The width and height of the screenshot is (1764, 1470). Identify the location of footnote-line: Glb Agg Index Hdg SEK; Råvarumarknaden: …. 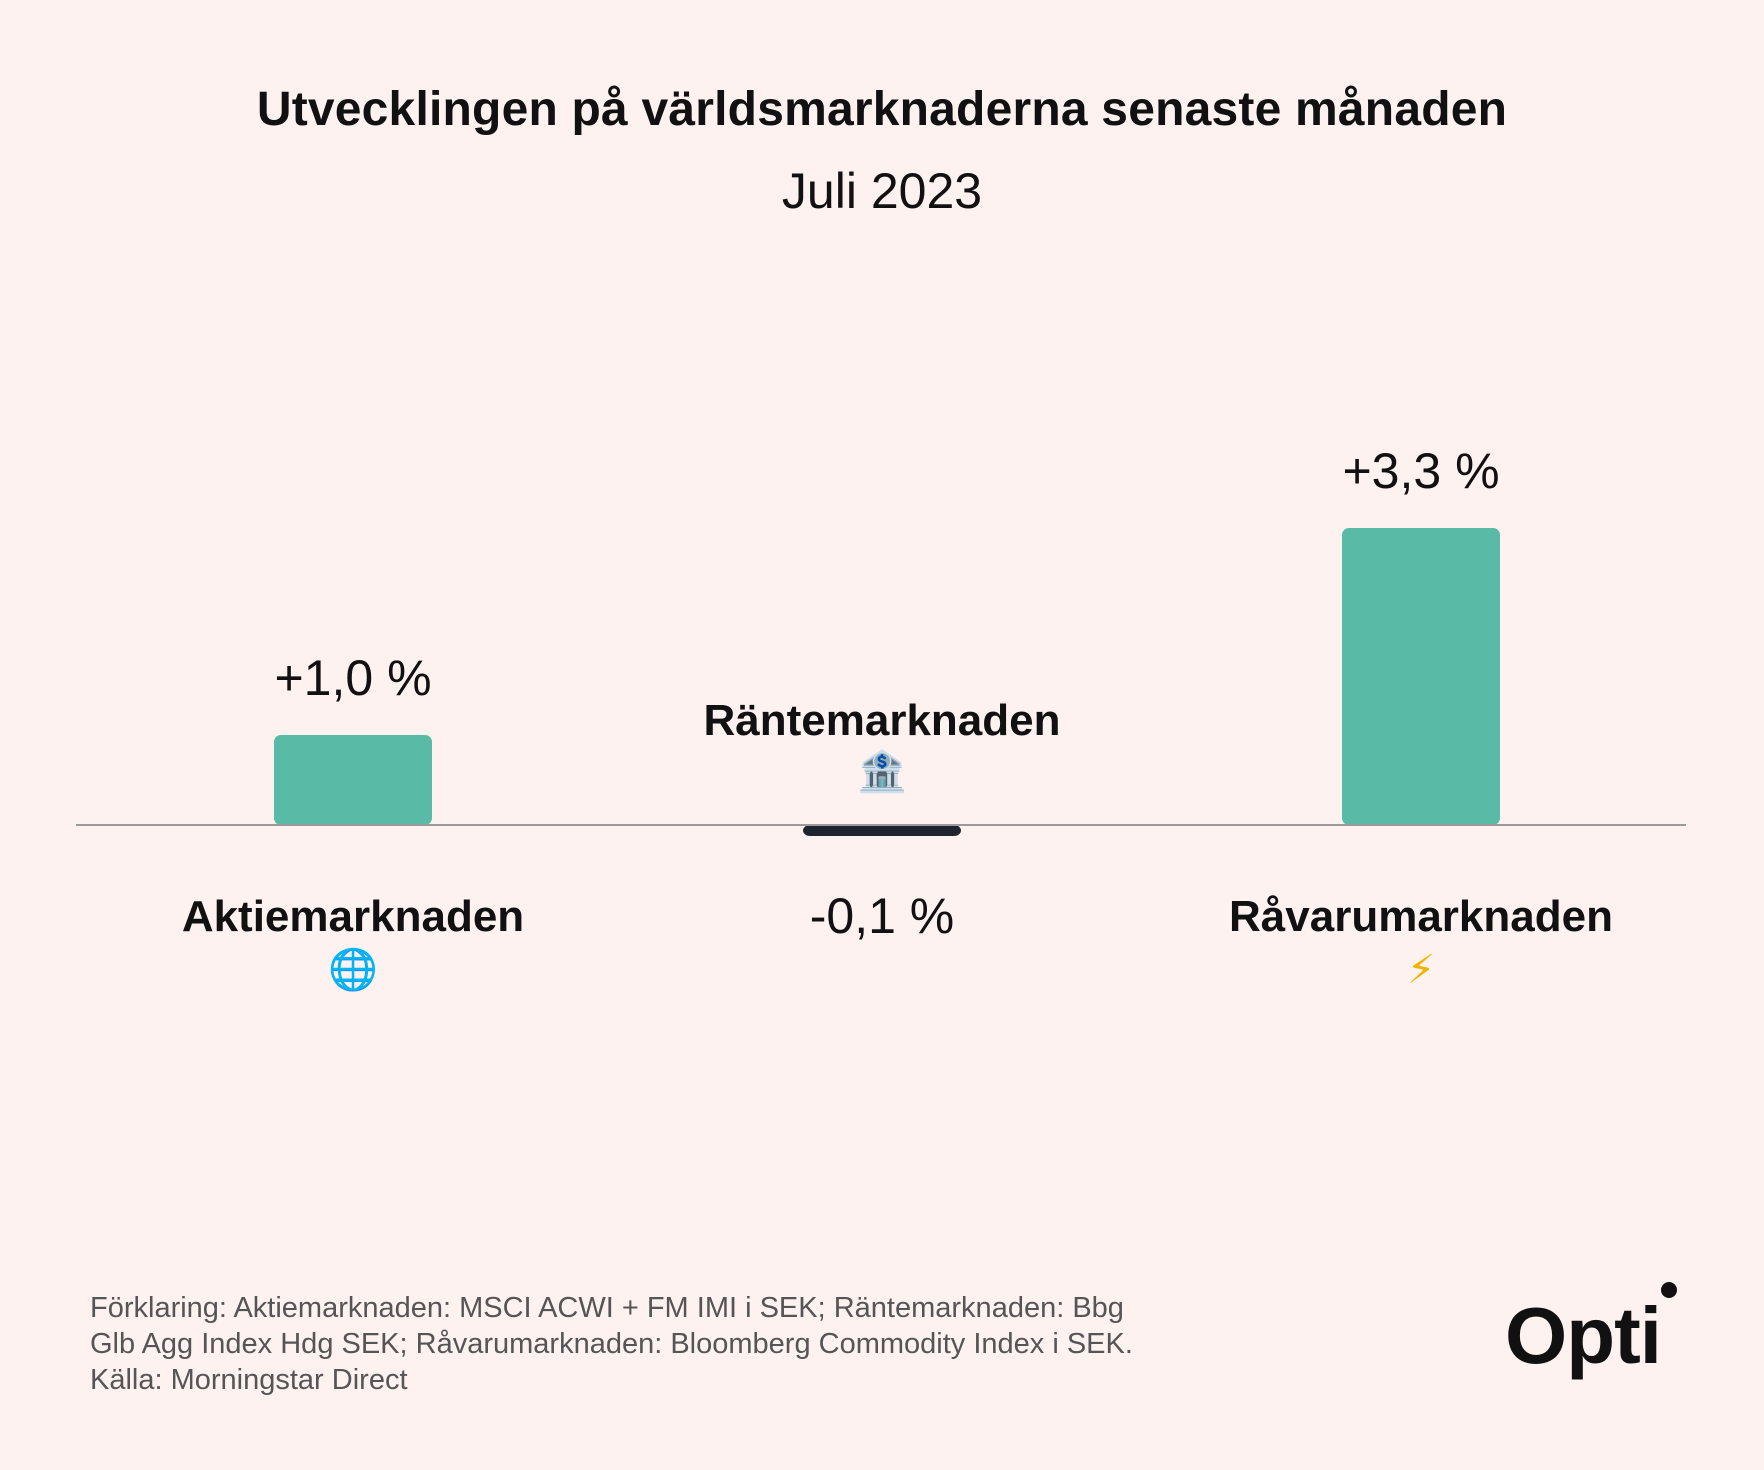
(611, 1344).